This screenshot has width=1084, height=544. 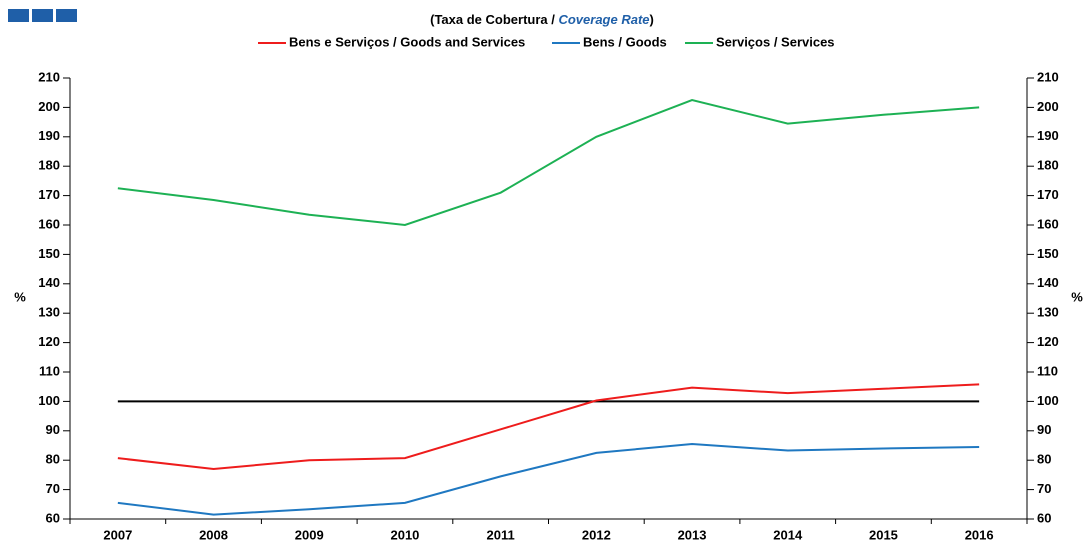 What do you see at coordinates (53, 488) in the screenshot?
I see `y-tick-label: 70` at bounding box center [53, 488].